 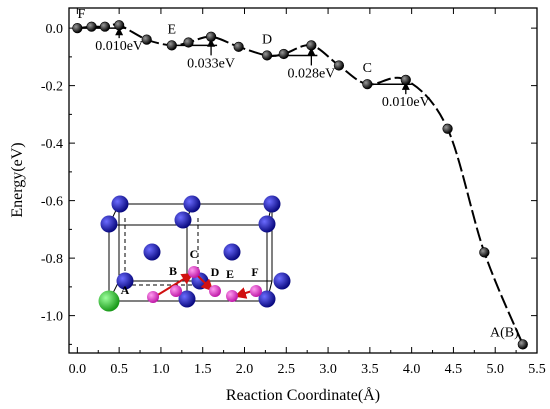 I want to click on barrier-annotations: 0.010eV 0.033eV 0.028eV 0.010eV, so click(x=251, y=68).